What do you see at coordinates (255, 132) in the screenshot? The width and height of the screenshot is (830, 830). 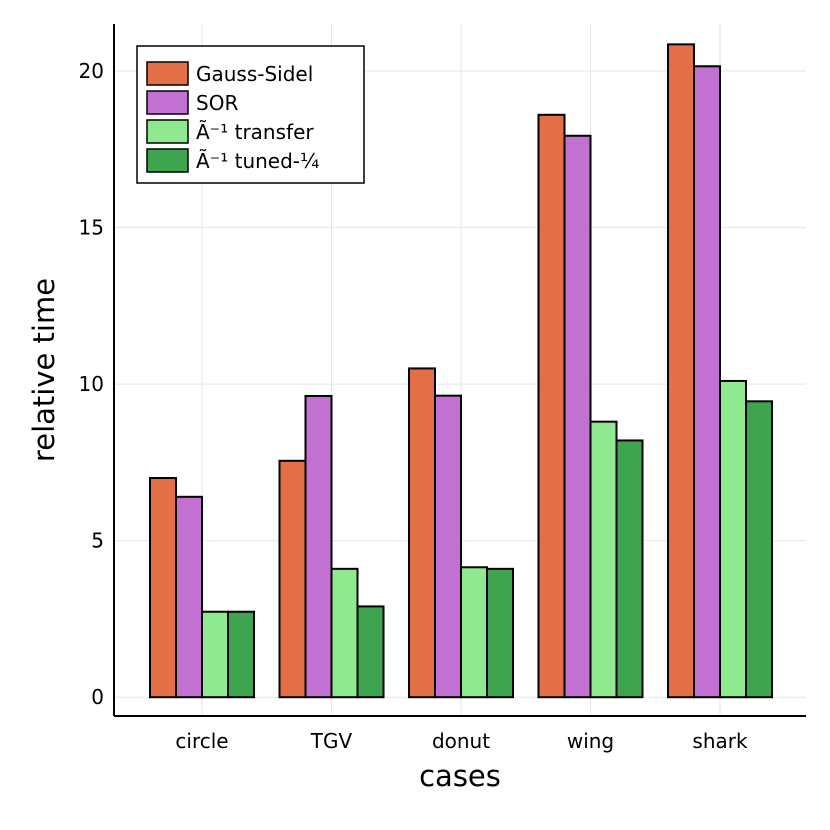 I see `legend-label: Ã⁻¹ transfer` at bounding box center [255, 132].